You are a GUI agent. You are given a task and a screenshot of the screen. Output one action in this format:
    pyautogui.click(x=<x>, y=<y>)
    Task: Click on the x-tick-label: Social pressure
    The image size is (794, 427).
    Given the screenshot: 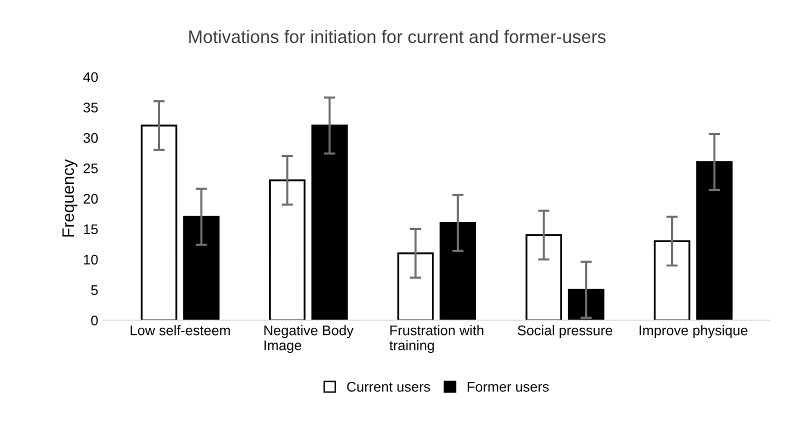 What is the action you would take?
    pyautogui.click(x=565, y=331)
    